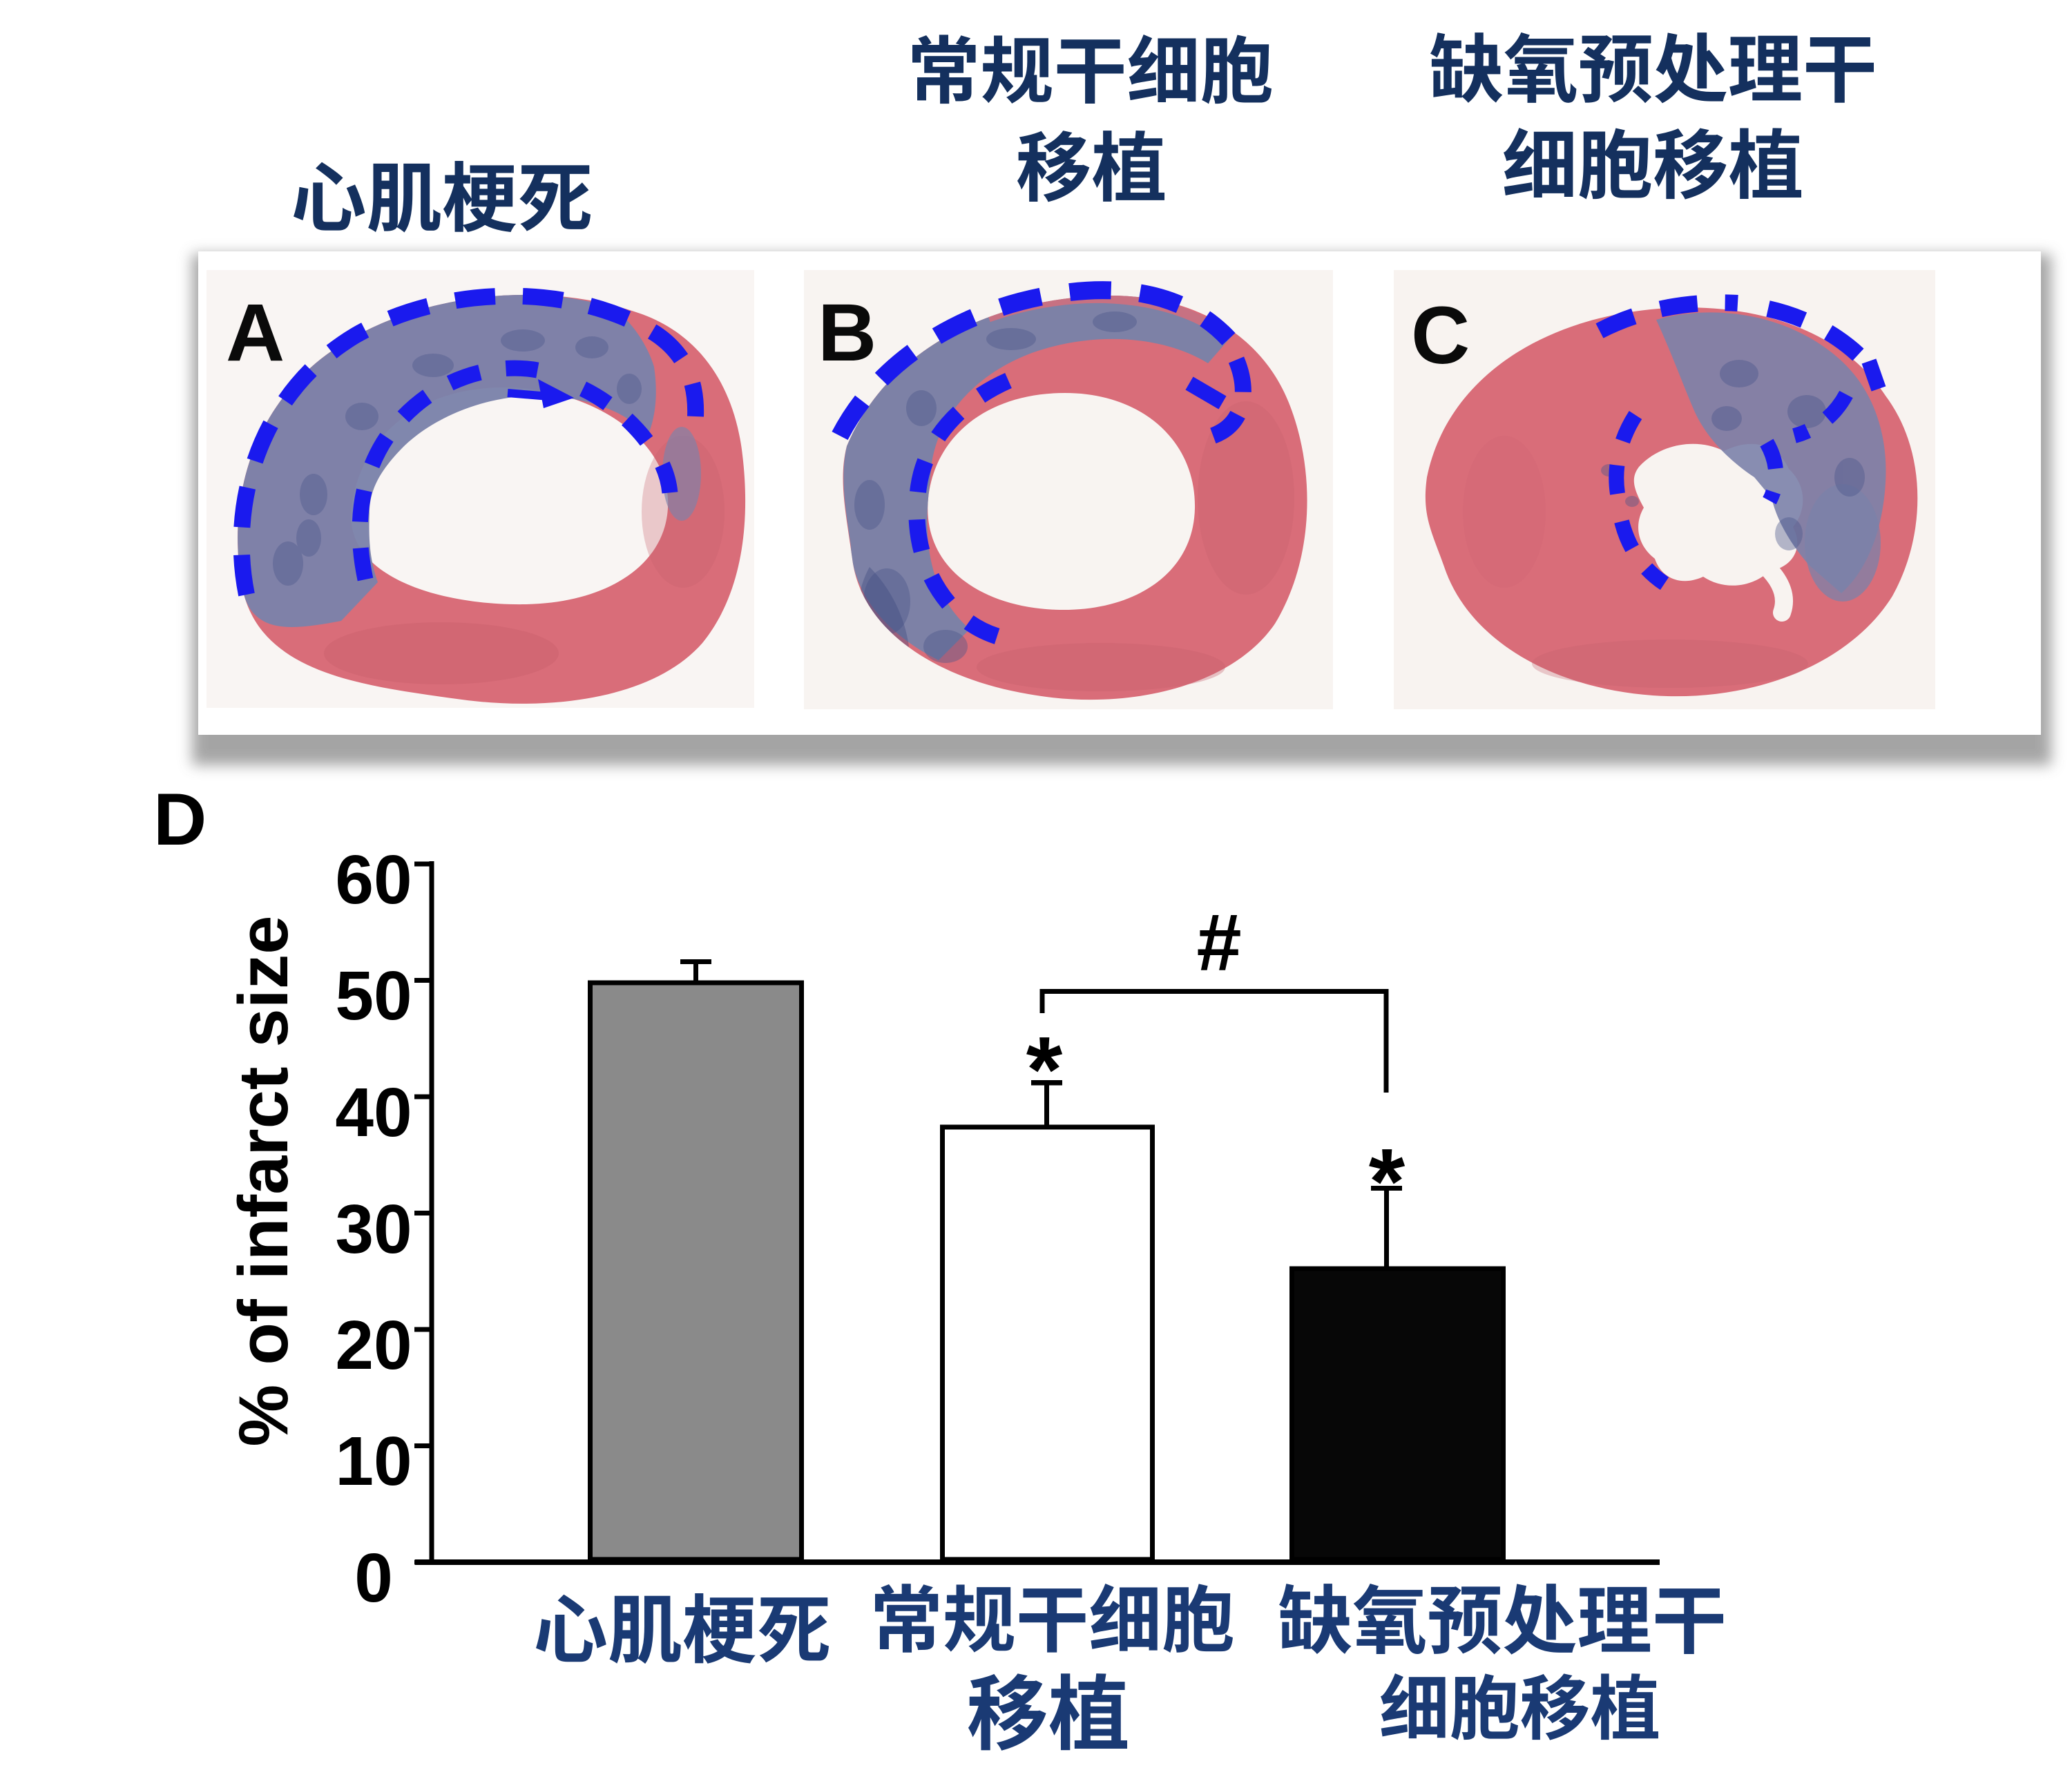 The height and width of the screenshot is (1768, 2072). Describe the element at coordinates (264, 1181) in the screenshot. I see `svg-text: % of infarct size` at that location.